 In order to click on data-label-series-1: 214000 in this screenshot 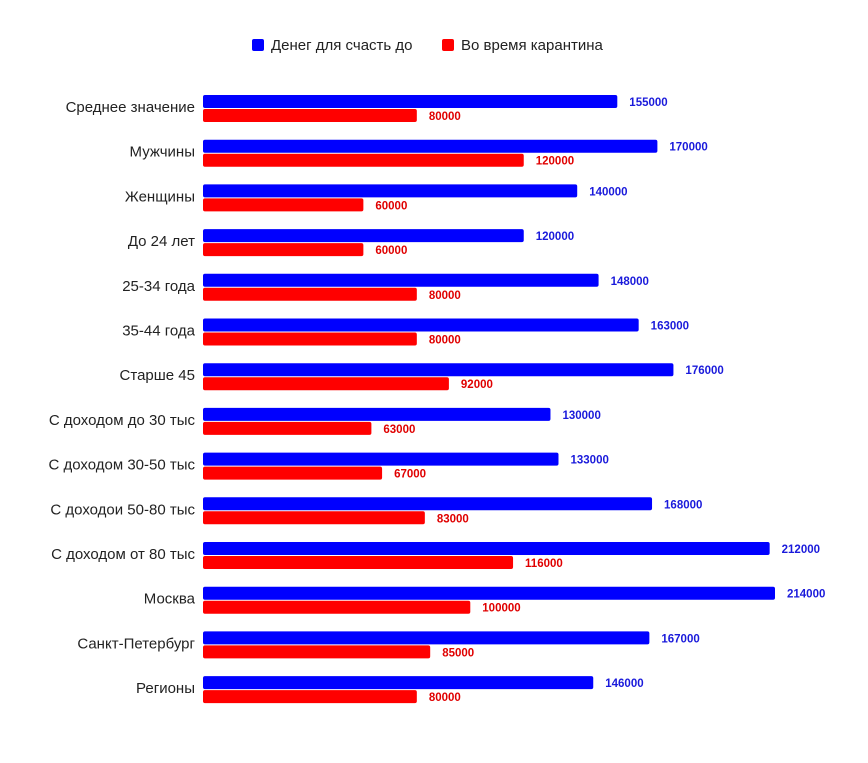, I will do `click(806, 595)`.